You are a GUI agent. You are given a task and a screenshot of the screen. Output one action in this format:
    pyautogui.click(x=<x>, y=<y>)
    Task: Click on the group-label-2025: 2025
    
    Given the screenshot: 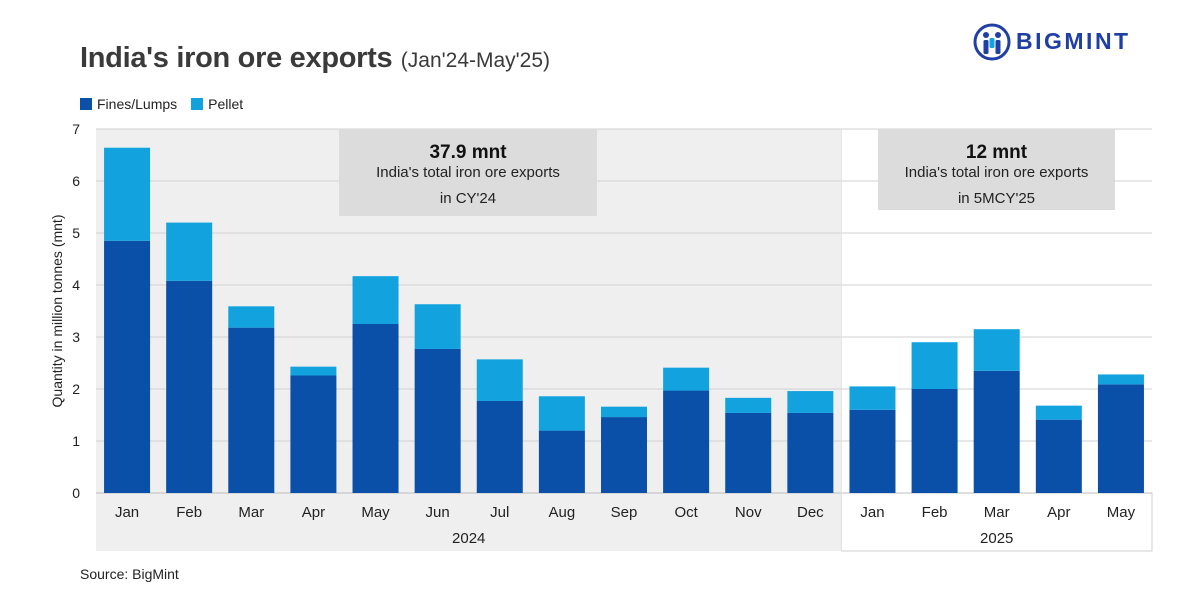 What is the action you would take?
    pyautogui.click(x=996, y=538)
    